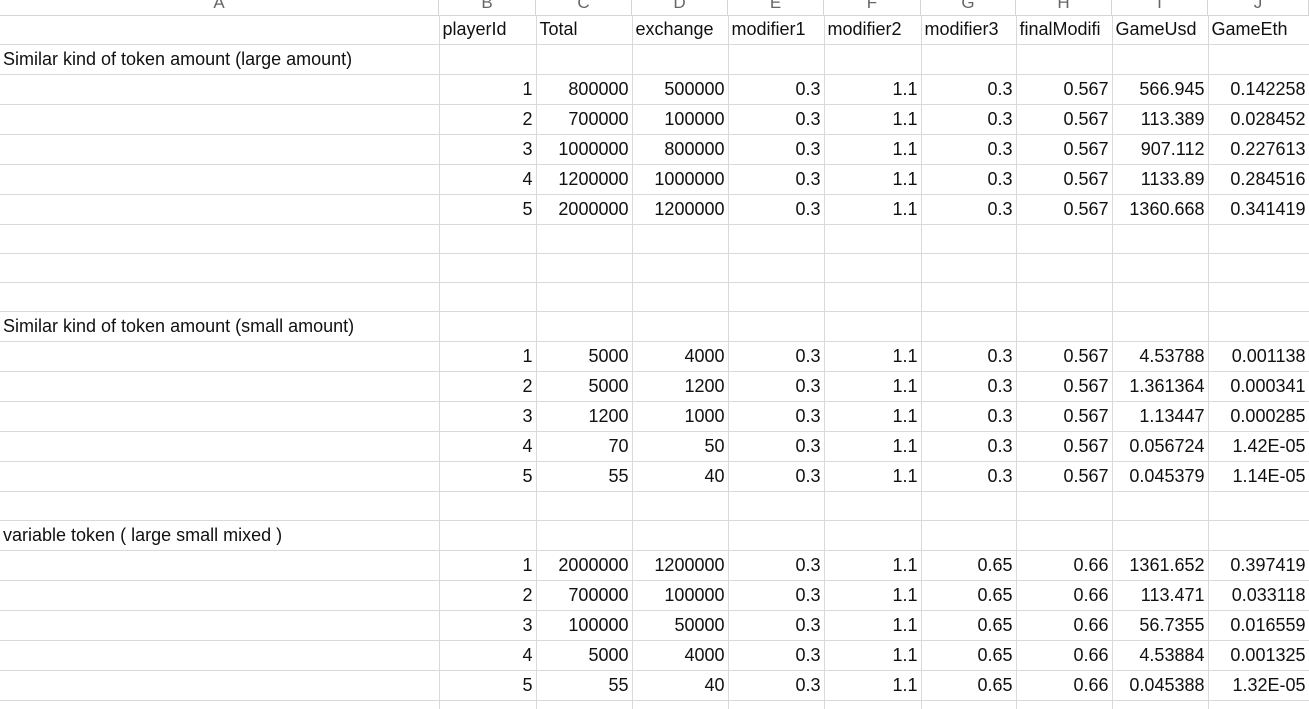  What do you see at coordinates (584, 30) in the screenshot?
I see `header-total: Total` at bounding box center [584, 30].